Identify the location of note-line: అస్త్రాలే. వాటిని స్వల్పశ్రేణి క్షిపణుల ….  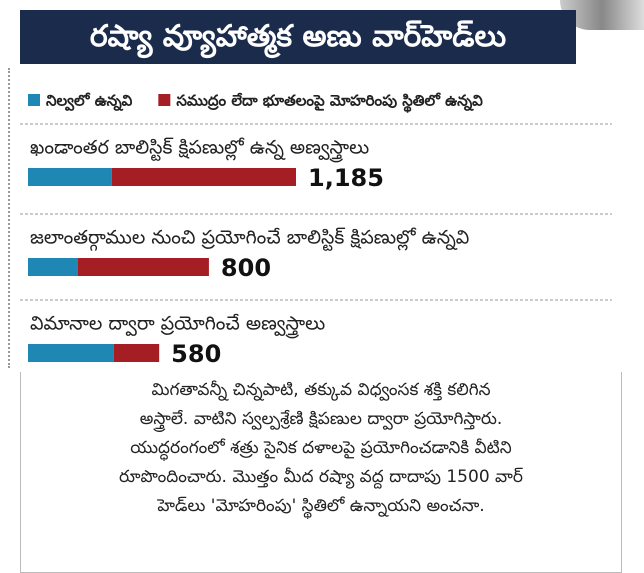
(321, 419).